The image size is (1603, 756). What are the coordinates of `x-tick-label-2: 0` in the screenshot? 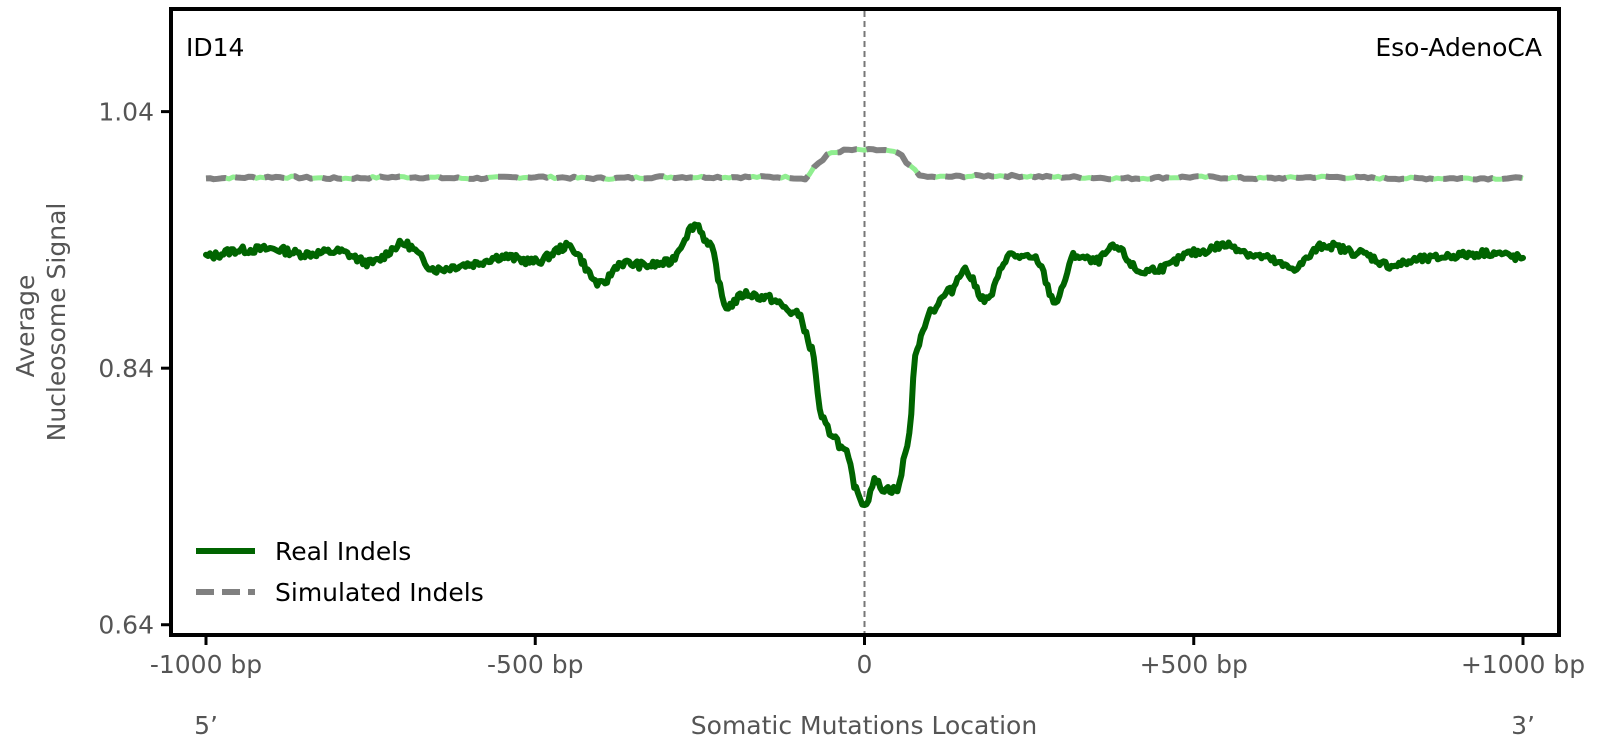 It's located at (865, 664).